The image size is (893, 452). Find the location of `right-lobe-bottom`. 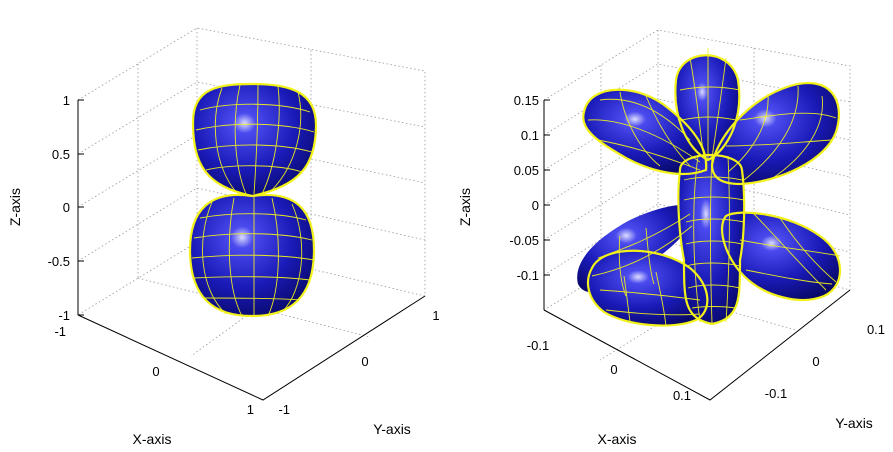

right-lobe-bottom is located at coordinates (648, 288).